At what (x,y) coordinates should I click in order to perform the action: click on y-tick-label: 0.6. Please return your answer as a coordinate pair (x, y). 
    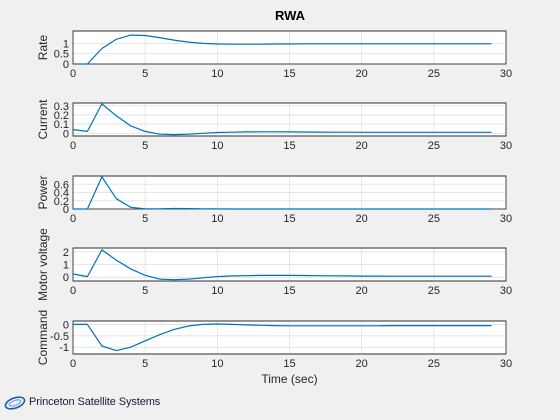
    Looking at the image, I should click on (61, 185).